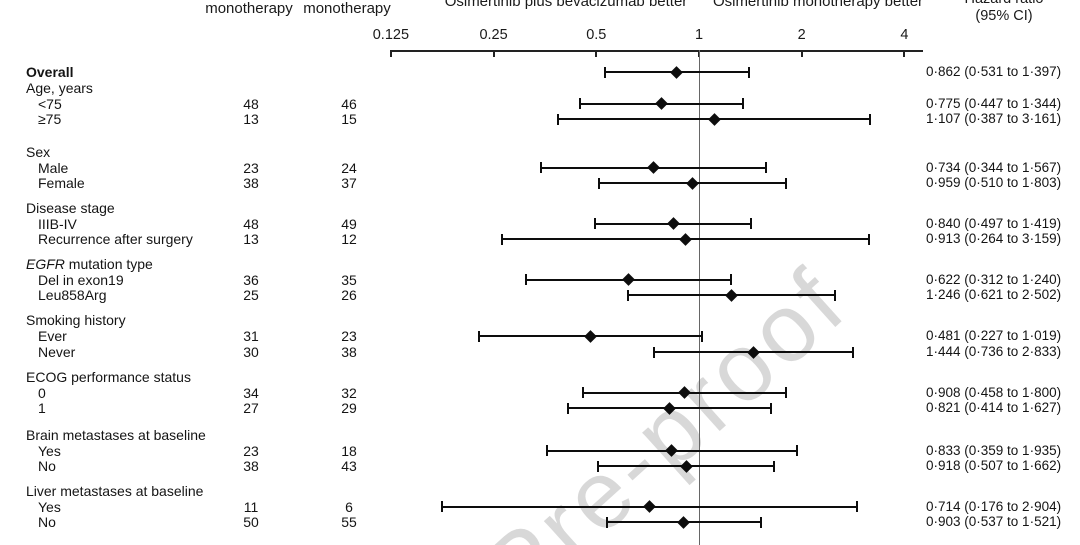 The height and width of the screenshot is (545, 1080). Describe the element at coordinates (349, 408) in the screenshot. I see `n-arm2: 29` at that location.